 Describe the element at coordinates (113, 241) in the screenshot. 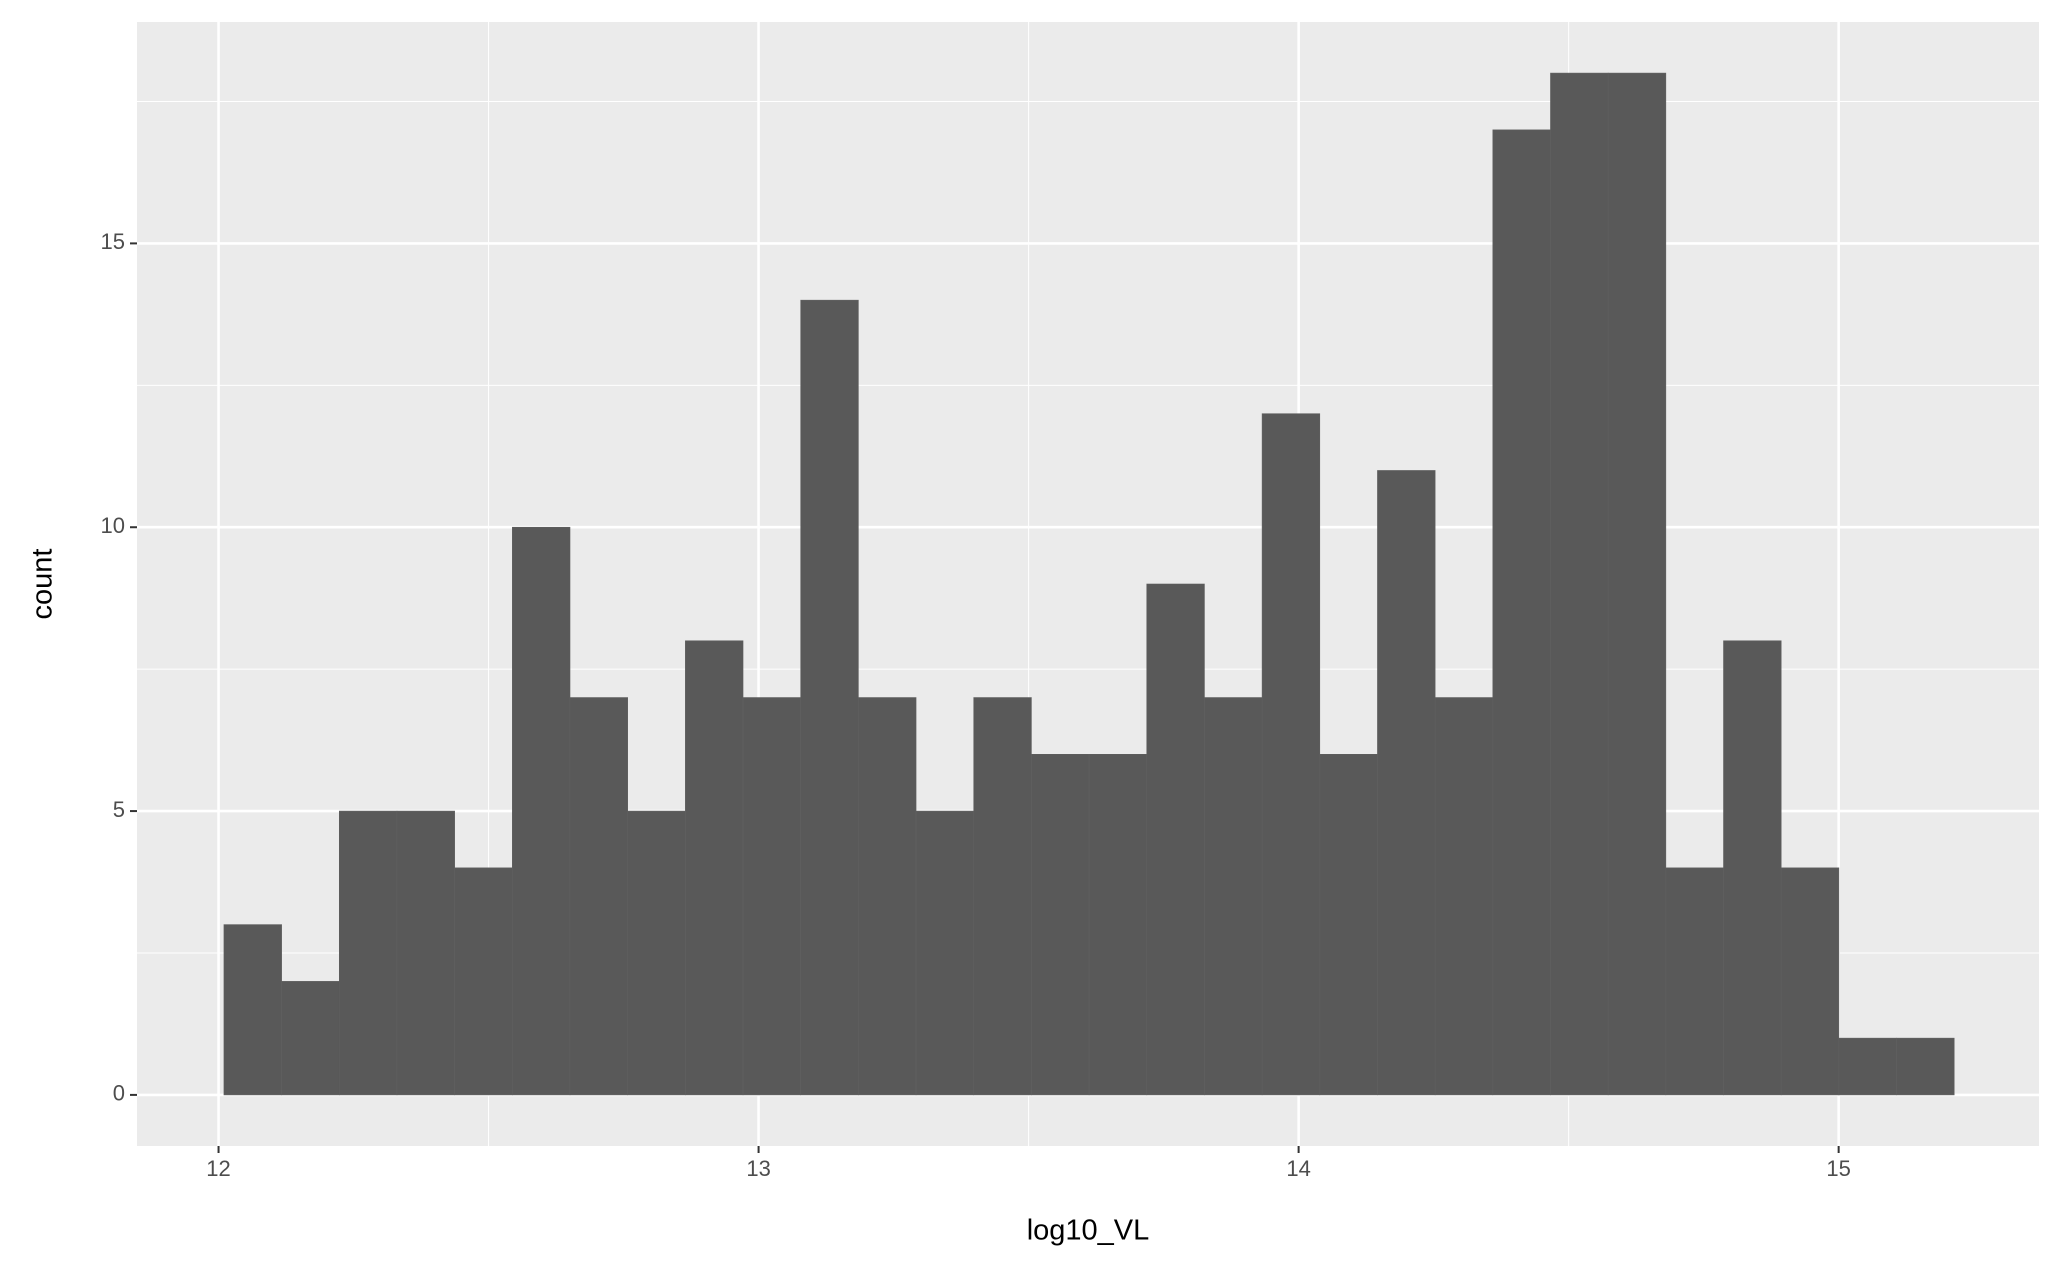

I see `y-tick-label: 15` at that location.